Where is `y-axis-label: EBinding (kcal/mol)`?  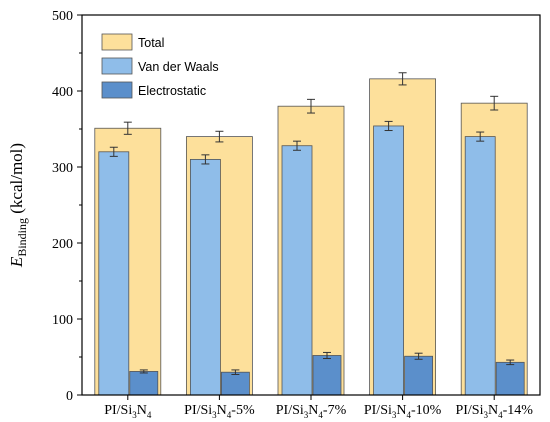
y-axis-label: EBinding (kcal/mol) is located at coordinates (18, 205).